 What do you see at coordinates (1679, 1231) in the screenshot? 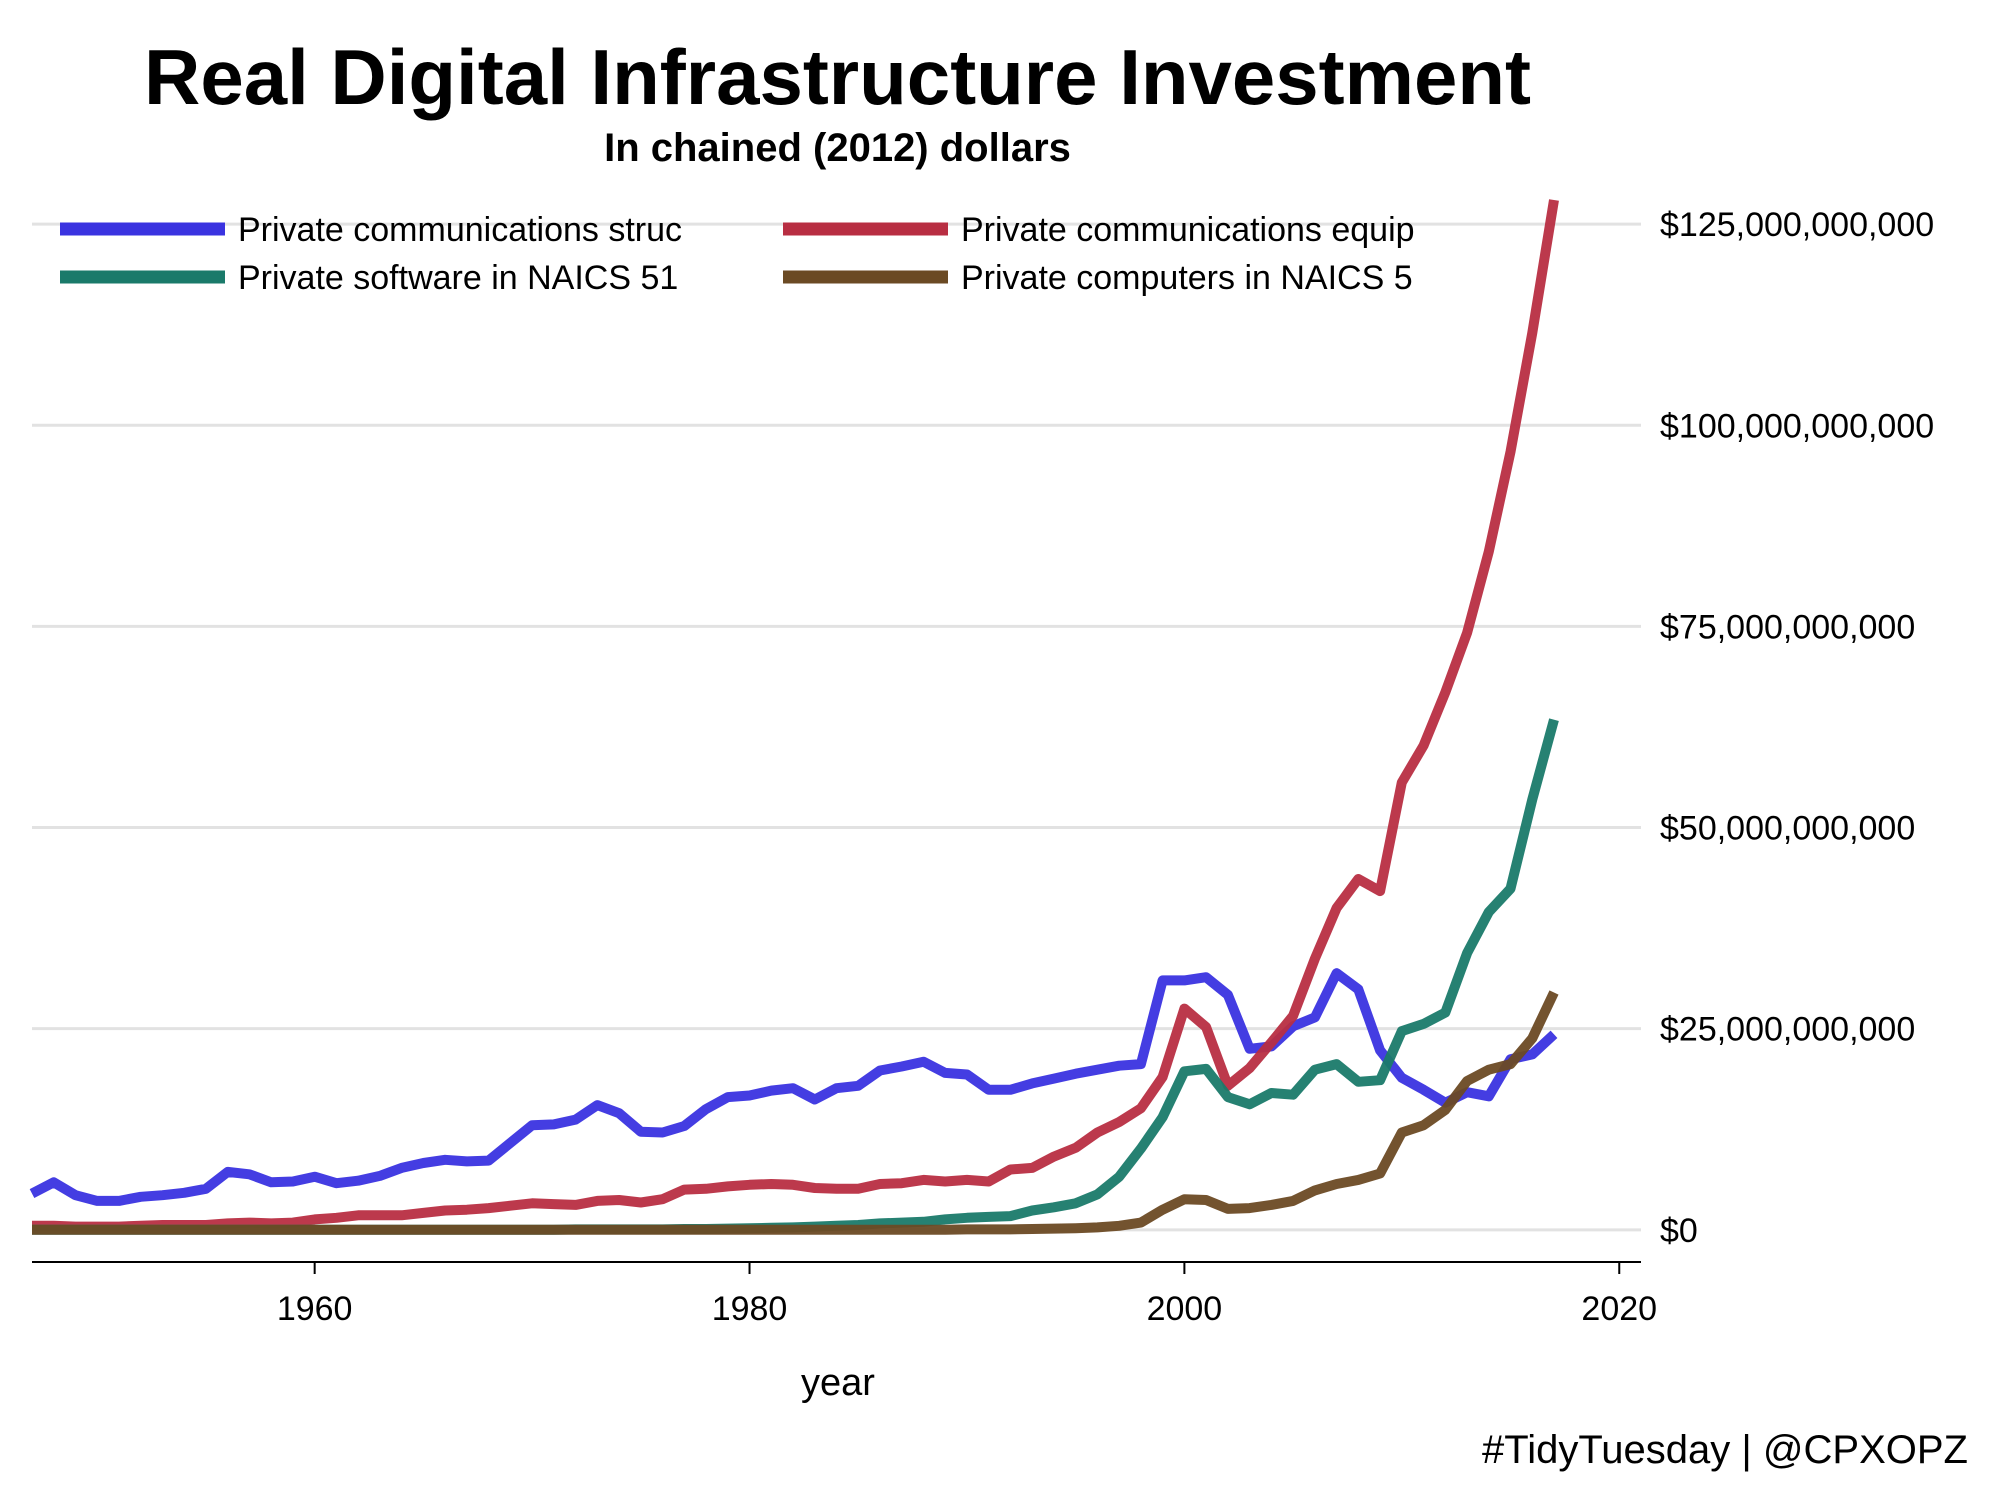
I see `y-tick-label: $0` at bounding box center [1679, 1231].